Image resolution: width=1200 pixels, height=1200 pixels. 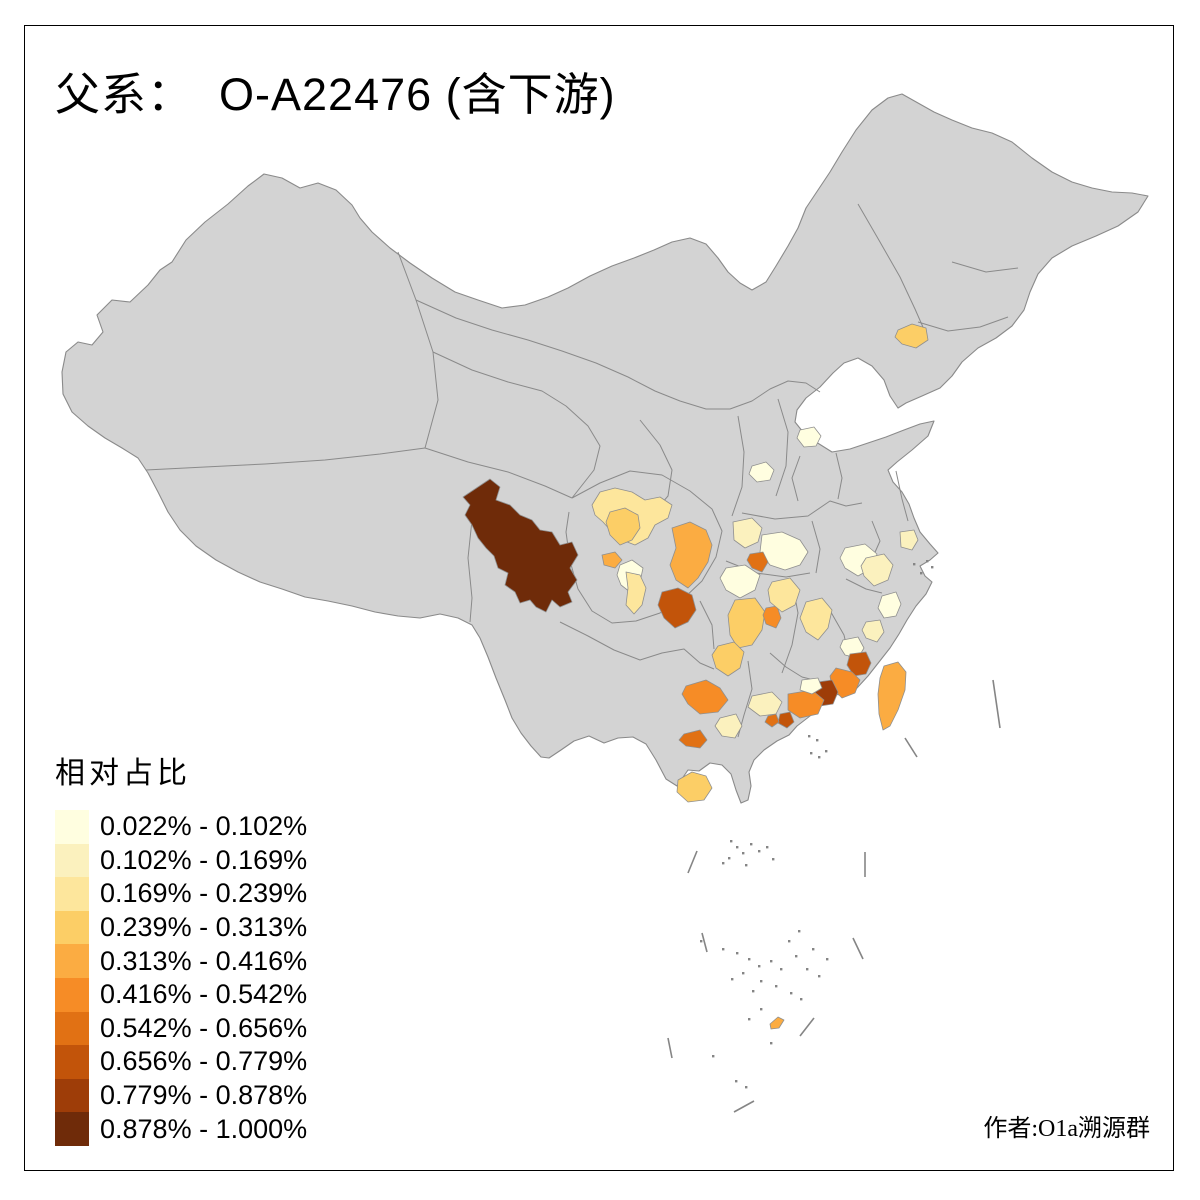 I want to click on legend-label: 0.102% - 0.169%, so click(x=204, y=859).